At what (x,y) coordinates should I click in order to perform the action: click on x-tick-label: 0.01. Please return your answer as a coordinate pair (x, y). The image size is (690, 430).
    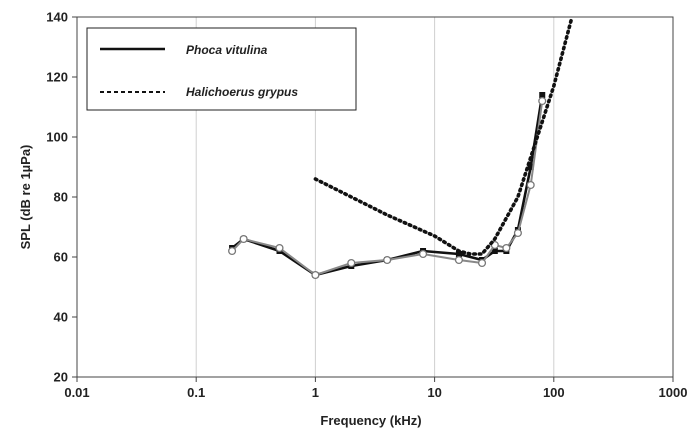
    Looking at the image, I should click on (76, 392).